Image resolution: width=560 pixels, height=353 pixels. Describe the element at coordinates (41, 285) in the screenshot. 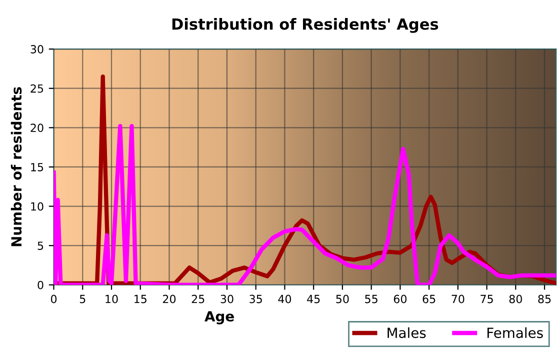

I see `y-tick-label: 0` at that location.